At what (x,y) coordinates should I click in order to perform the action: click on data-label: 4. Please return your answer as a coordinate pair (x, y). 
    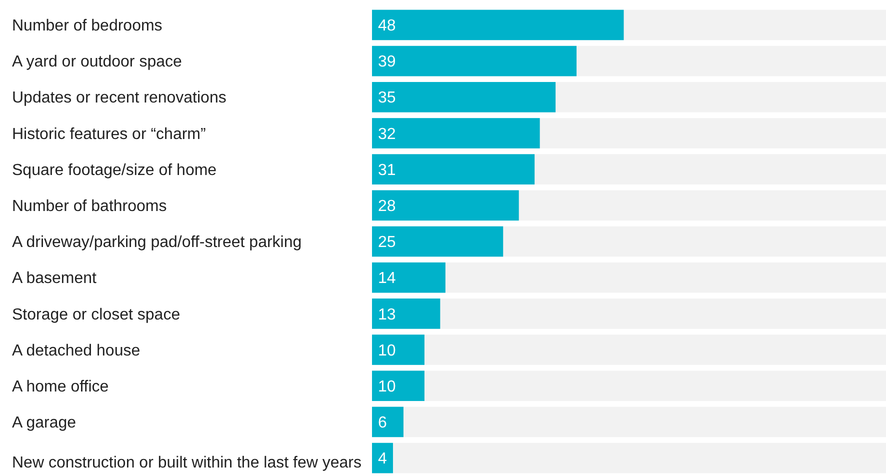
    Looking at the image, I should click on (382, 459).